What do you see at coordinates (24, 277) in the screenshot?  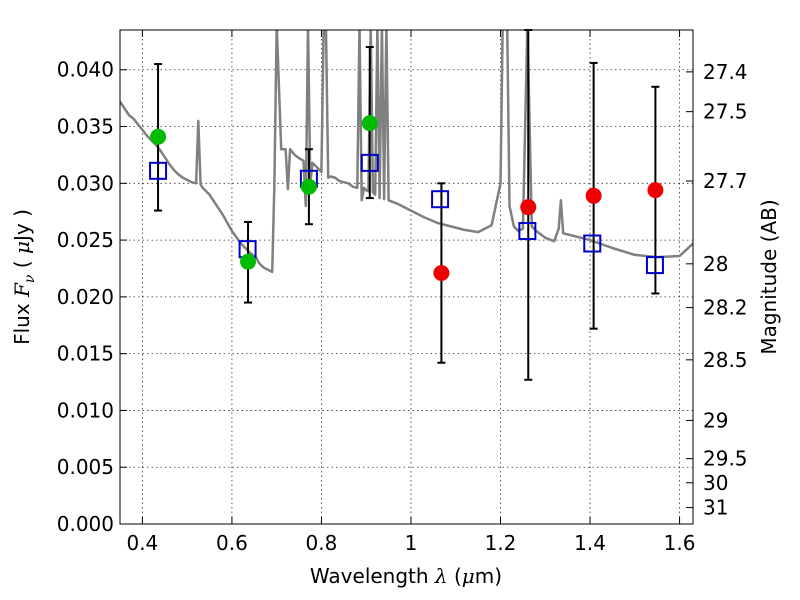 I see `y-axis-label: Flux Fν ( μJy )` at bounding box center [24, 277].